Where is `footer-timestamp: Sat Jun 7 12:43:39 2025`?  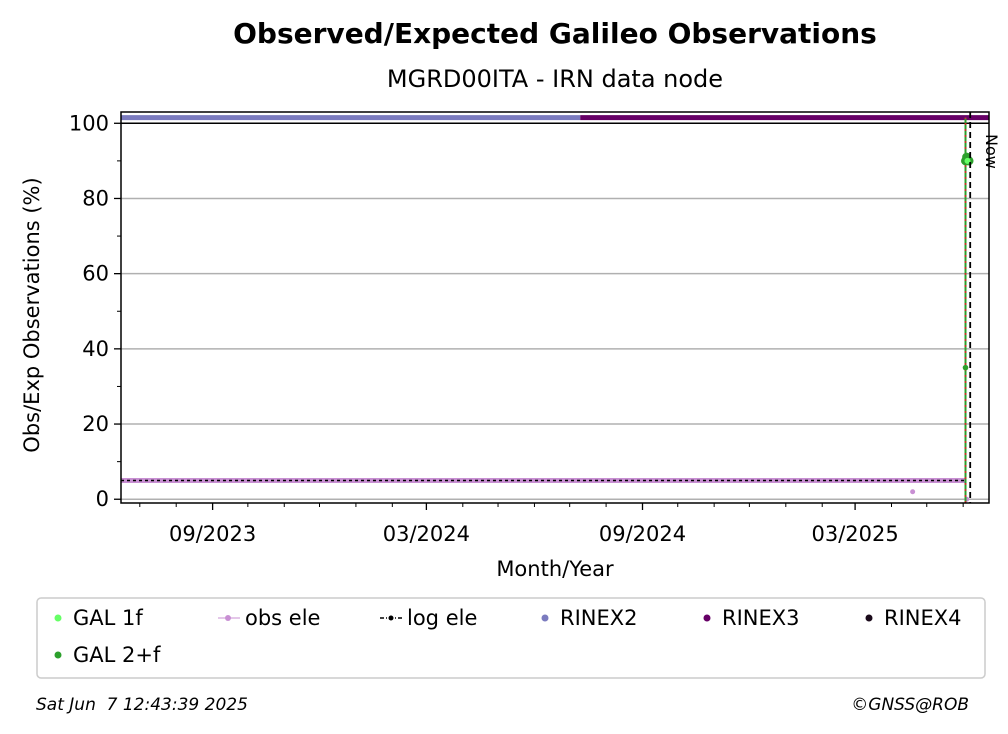 footer-timestamp: Sat Jun 7 12:43:39 2025 is located at coordinates (142, 705).